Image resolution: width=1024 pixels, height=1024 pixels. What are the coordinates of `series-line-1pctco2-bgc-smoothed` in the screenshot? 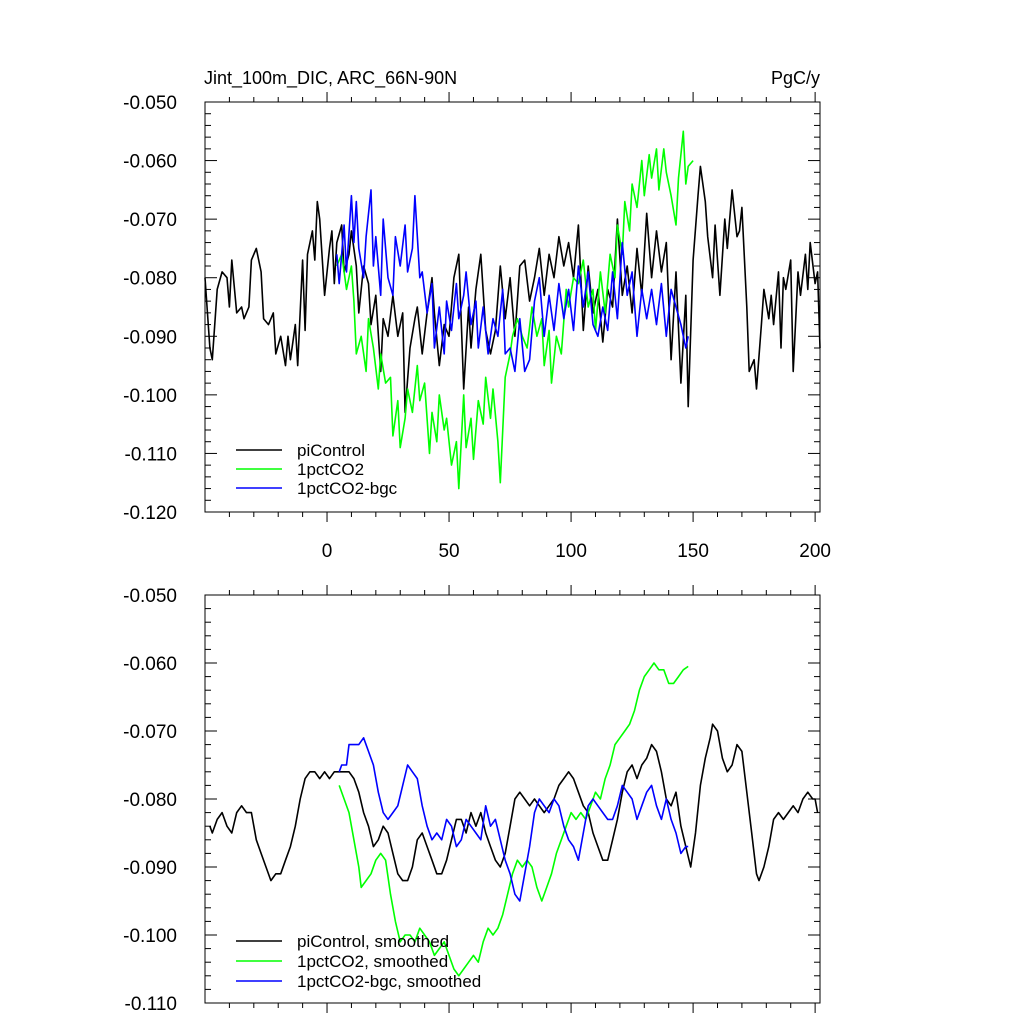 It's located at (513, 819).